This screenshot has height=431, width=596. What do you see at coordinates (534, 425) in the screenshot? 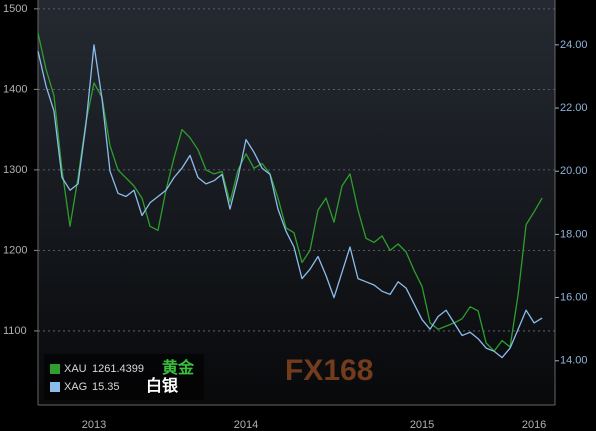
I see `x-tick-label: 2016` at bounding box center [534, 425].